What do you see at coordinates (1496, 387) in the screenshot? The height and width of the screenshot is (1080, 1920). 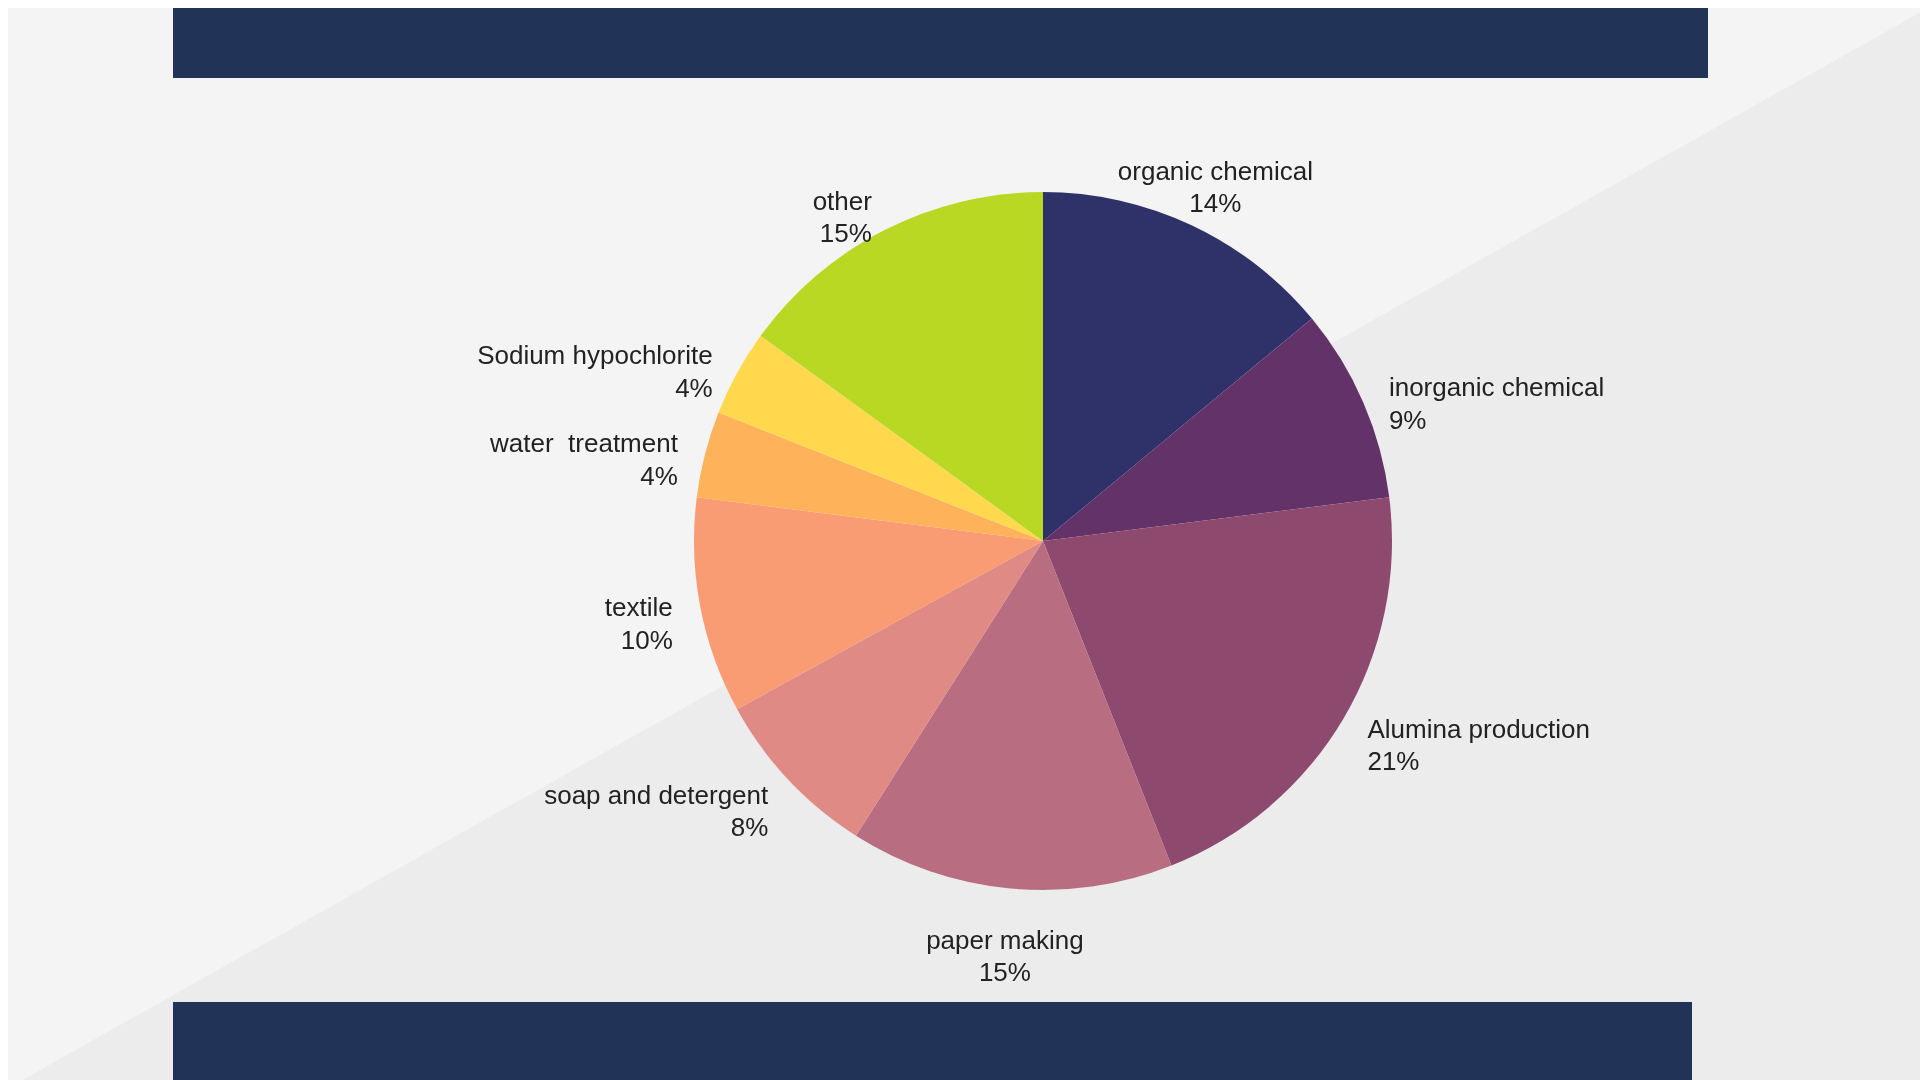 I see `slice-label: inorganic chemical` at bounding box center [1496, 387].